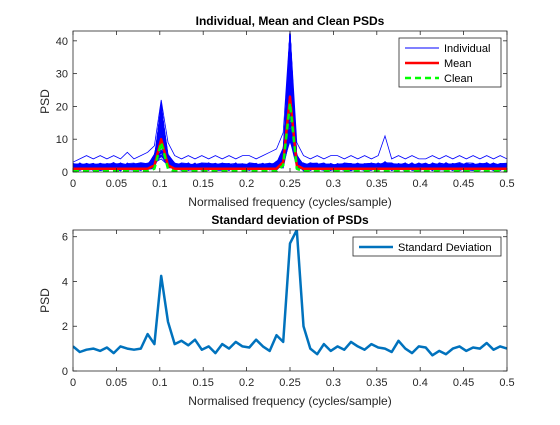 This screenshot has height=425, width=560. What do you see at coordinates (62, 75) in the screenshot?
I see `y-tick-label: 30` at bounding box center [62, 75].